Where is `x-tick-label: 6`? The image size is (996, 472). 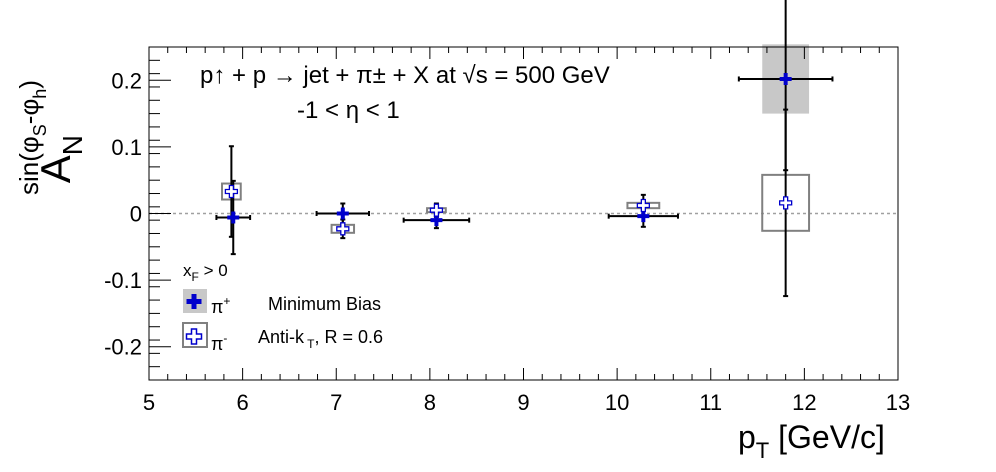
x-tick-label: 6 is located at coordinates (243, 402).